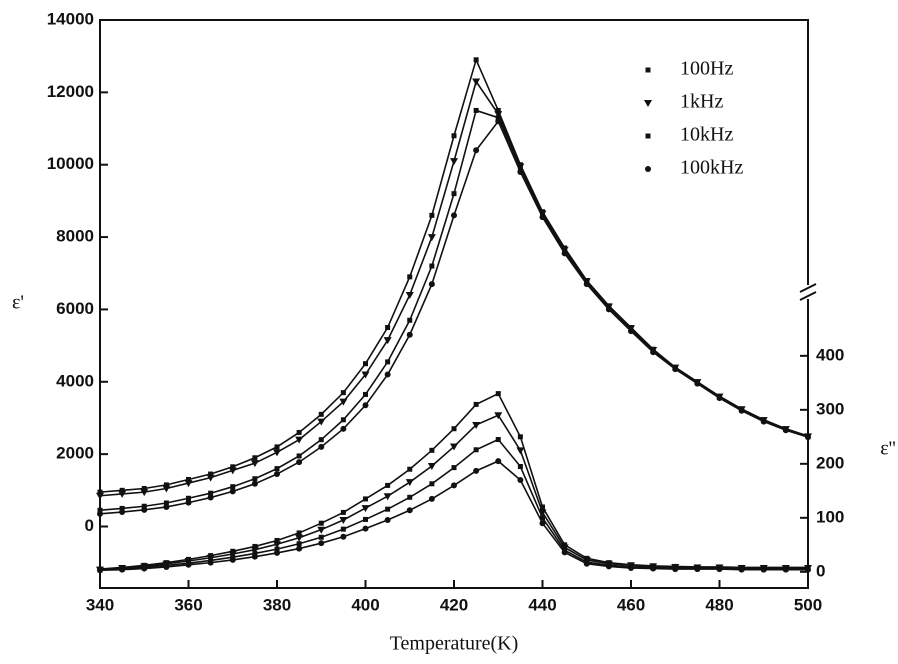 The image size is (898, 664). Describe the element at coordinates (18, 303) in the screenshot. I see `y-axis-label: ε'` at that location.